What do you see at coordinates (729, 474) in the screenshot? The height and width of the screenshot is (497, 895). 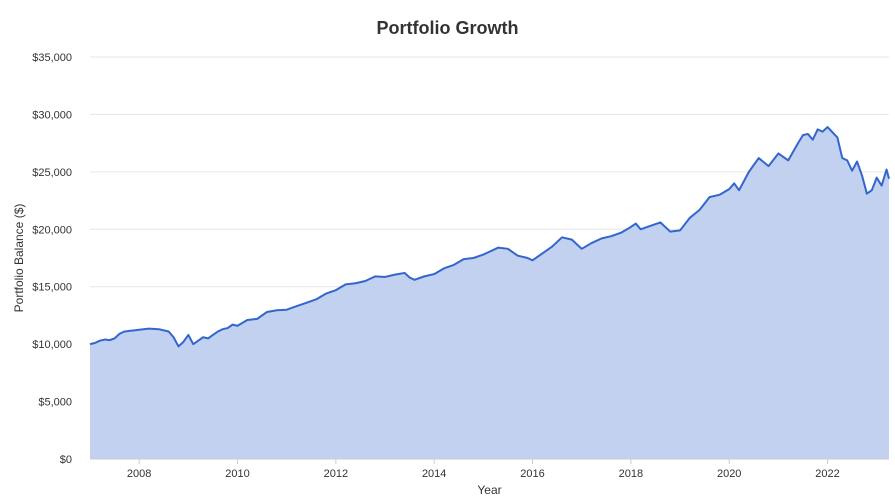 I see `x-tick-label: 2020` at bounding box center [729, 474].